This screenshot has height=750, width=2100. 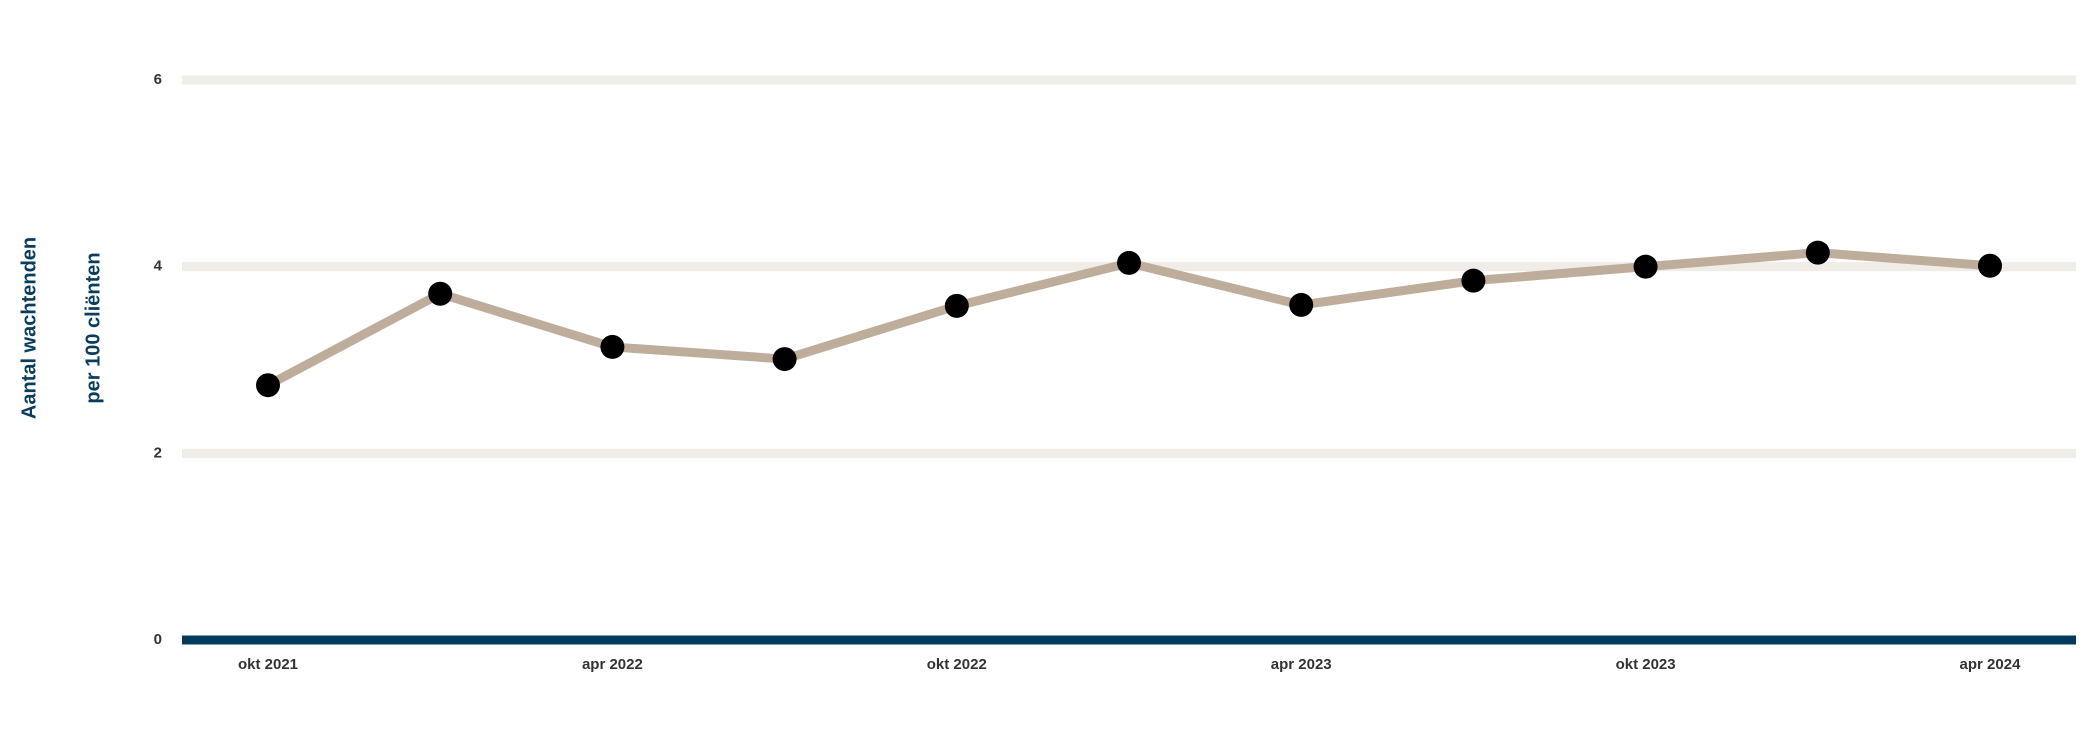 What do you see at coordinates (29, 328) in the screenshot?
I see `y-axis-label: Aantal wachtenden` at bounding box center [29, 328].